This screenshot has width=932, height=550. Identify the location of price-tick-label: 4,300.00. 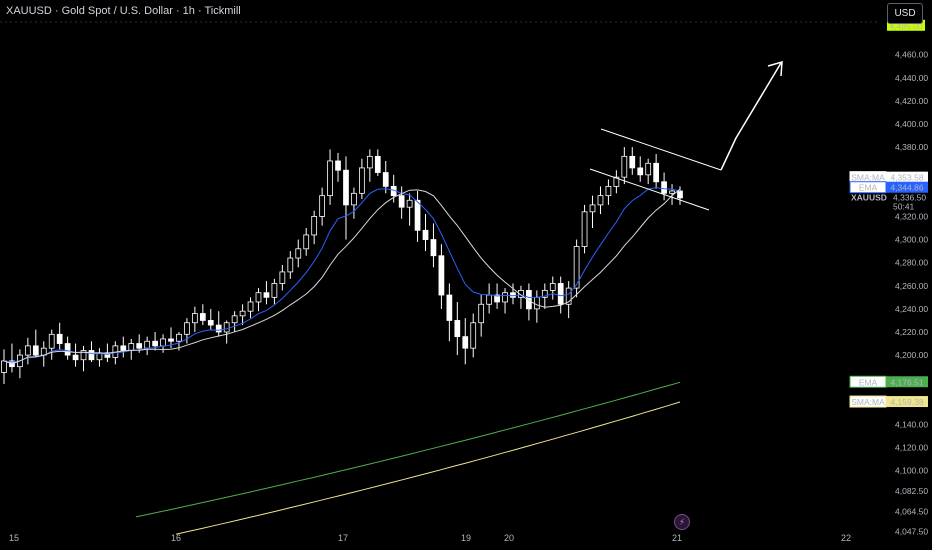
(911, 240).